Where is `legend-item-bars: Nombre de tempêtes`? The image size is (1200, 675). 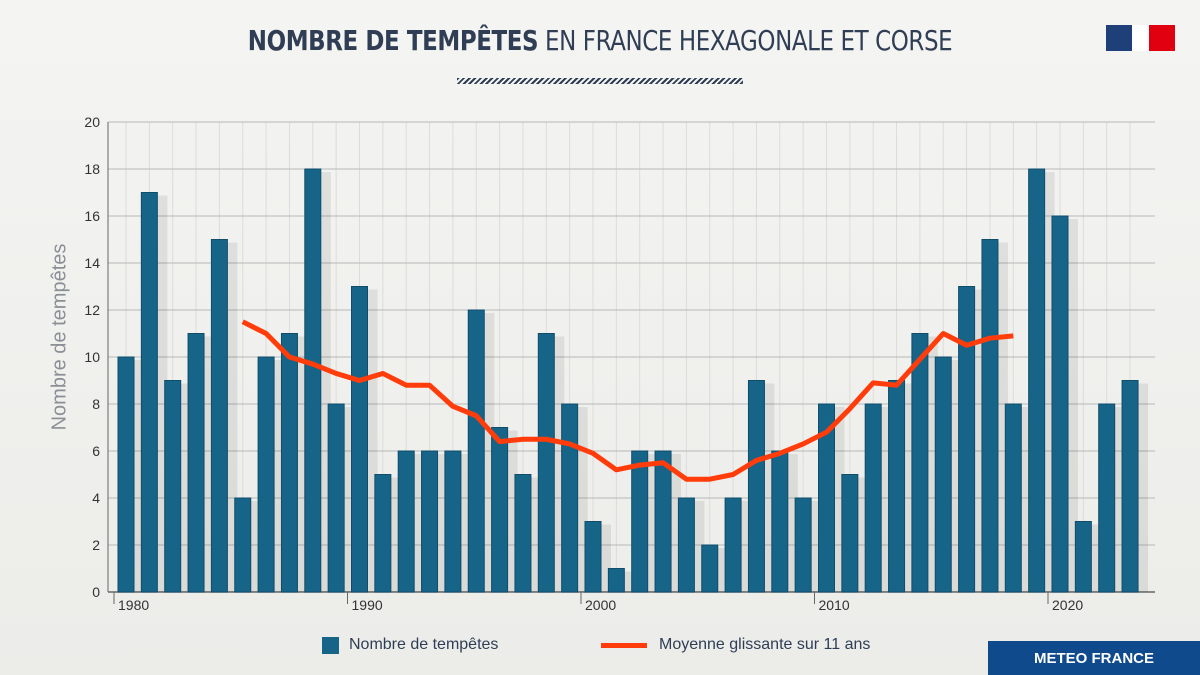
legend-item-bars: Nombre de tempêtes is located at coordinates (410, 645).